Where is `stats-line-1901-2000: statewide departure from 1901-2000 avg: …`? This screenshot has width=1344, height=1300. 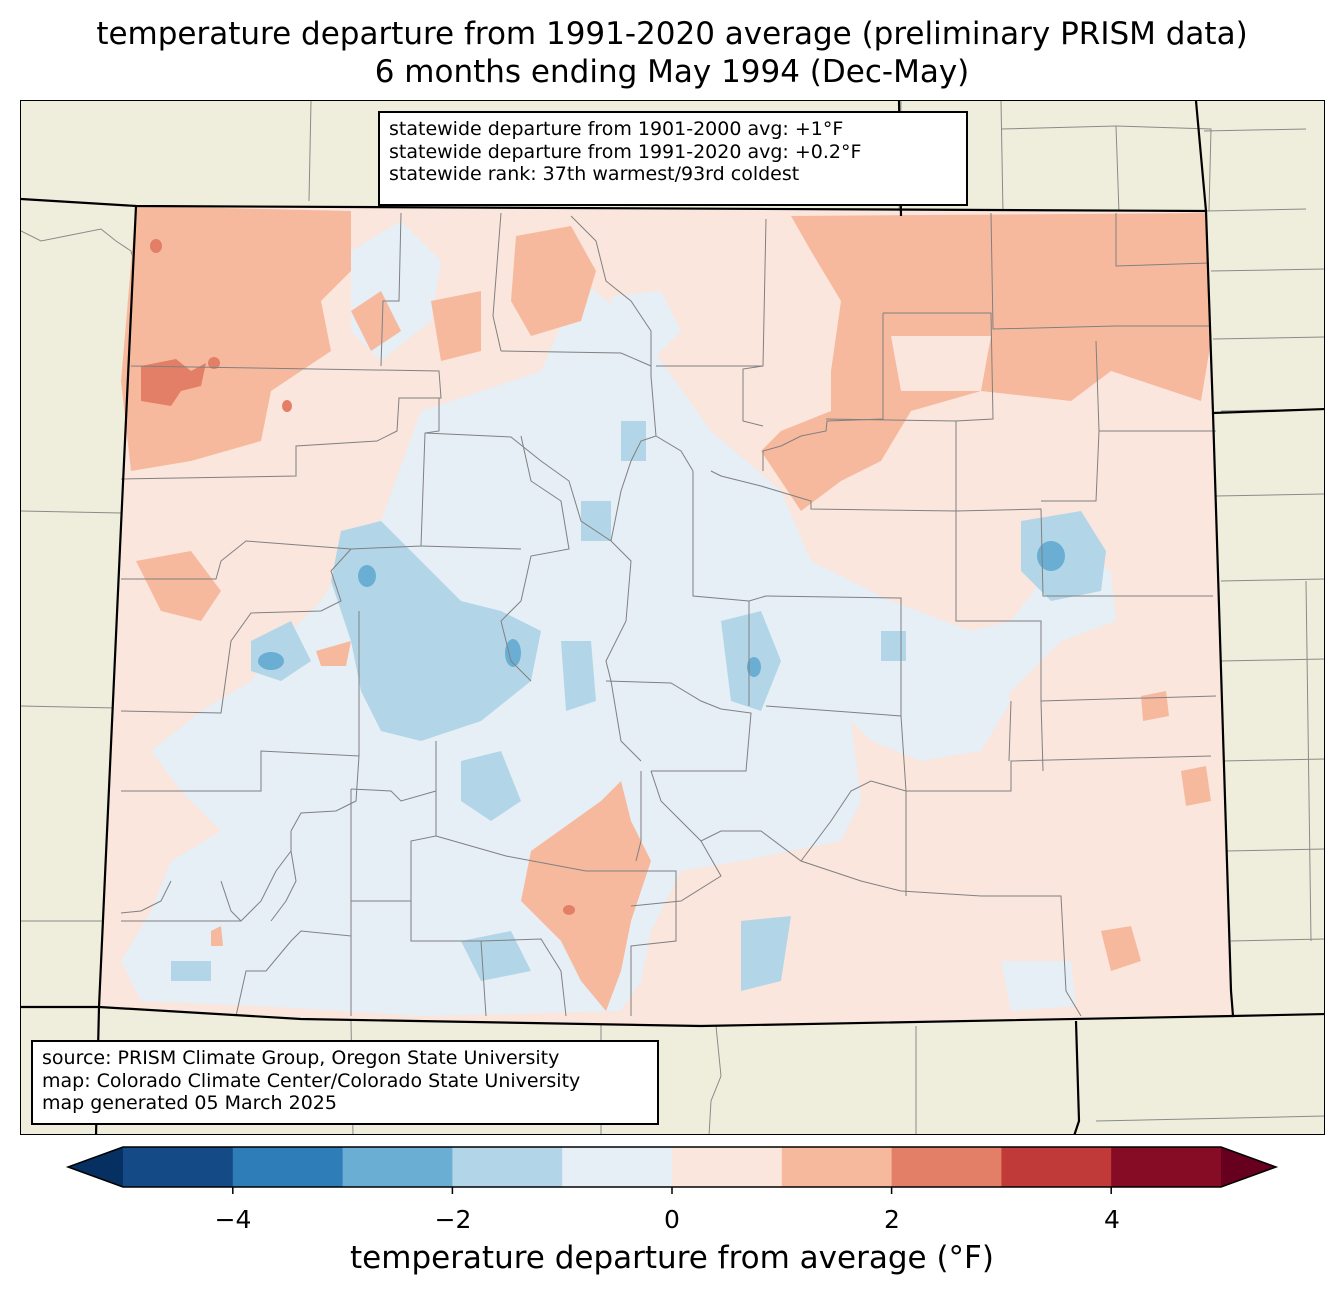
stats-line-1901-2000: statewide departure from 1901-2000 avg: … is located at coordinates (616, 129).